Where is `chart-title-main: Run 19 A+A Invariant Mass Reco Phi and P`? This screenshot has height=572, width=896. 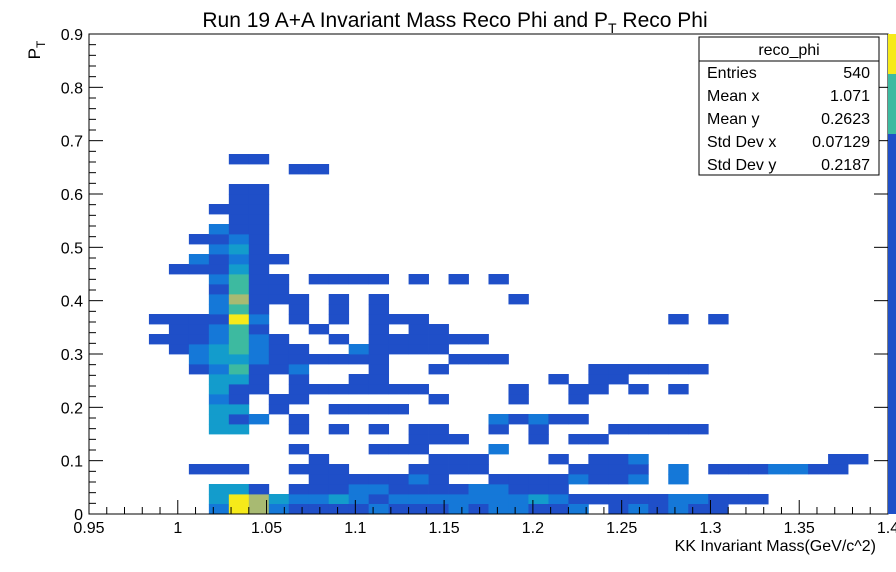
chart-title-main: Run 19 A+A Invariant Mass Reco Phi and P is located at coordinates (405, 20).